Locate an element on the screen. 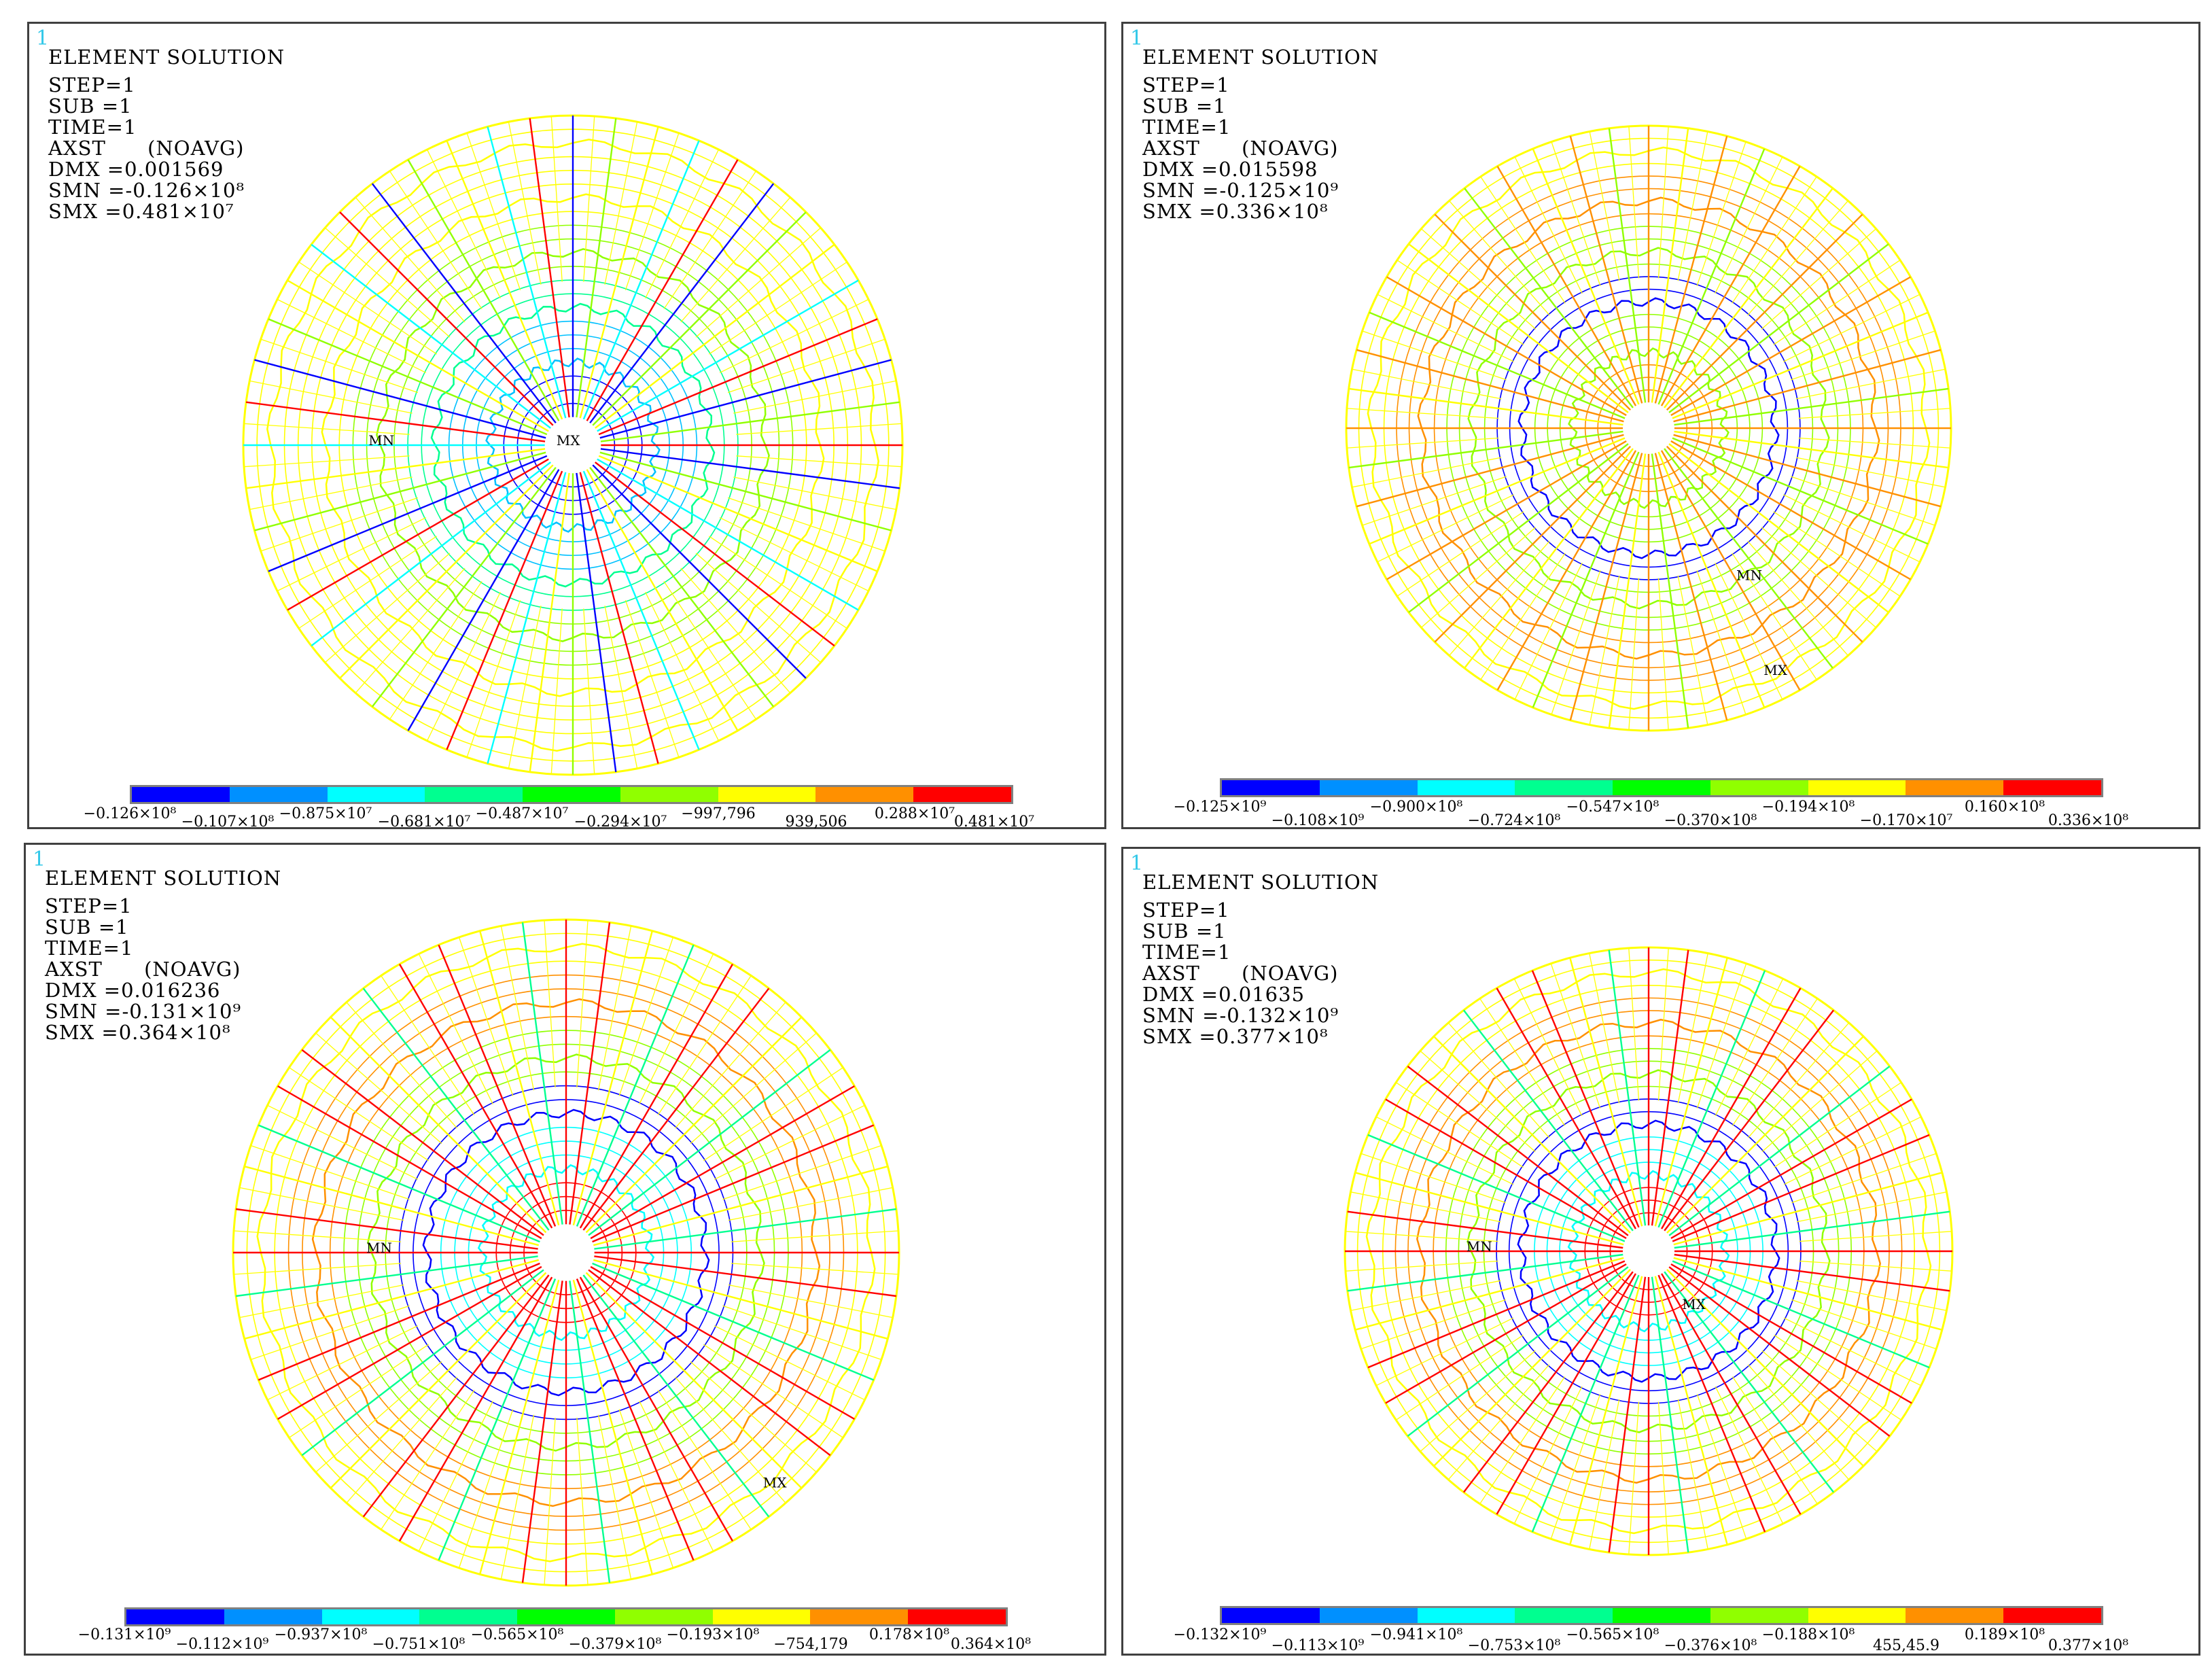  info-line: DMX =0.001569 is located at coordinates (136, 169).